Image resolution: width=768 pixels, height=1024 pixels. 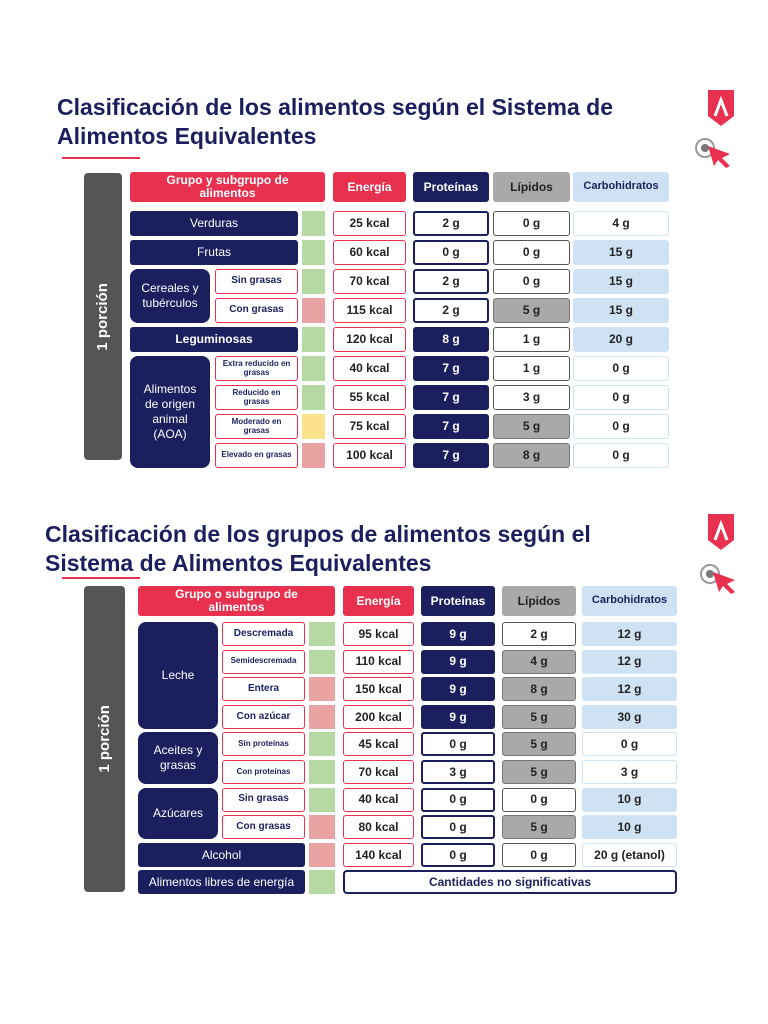 What do you see at coordinates (221, 854) in the screenshot?
I see `group-name: Alcohol` at bounding box center [221, 854].